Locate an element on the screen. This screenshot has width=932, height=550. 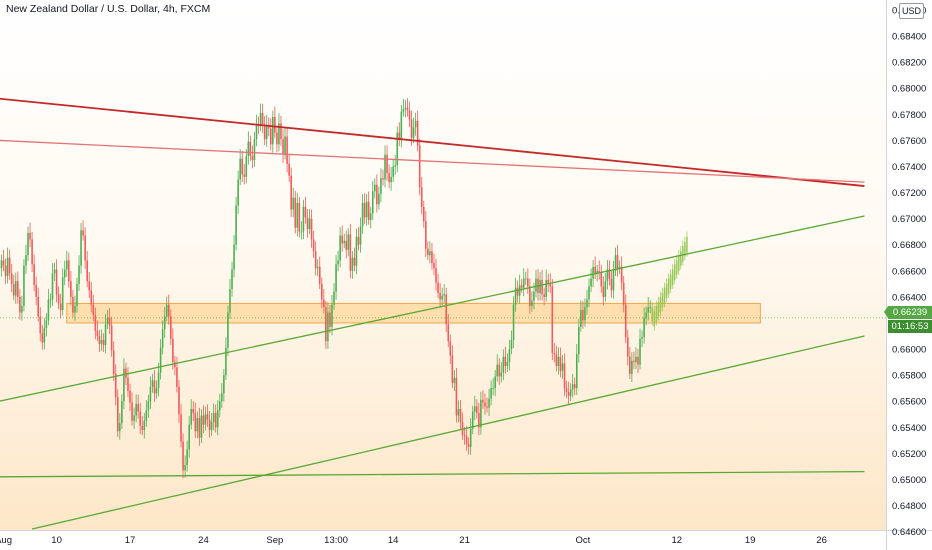
horizontal-support-line is located at coordinates (432, 474).